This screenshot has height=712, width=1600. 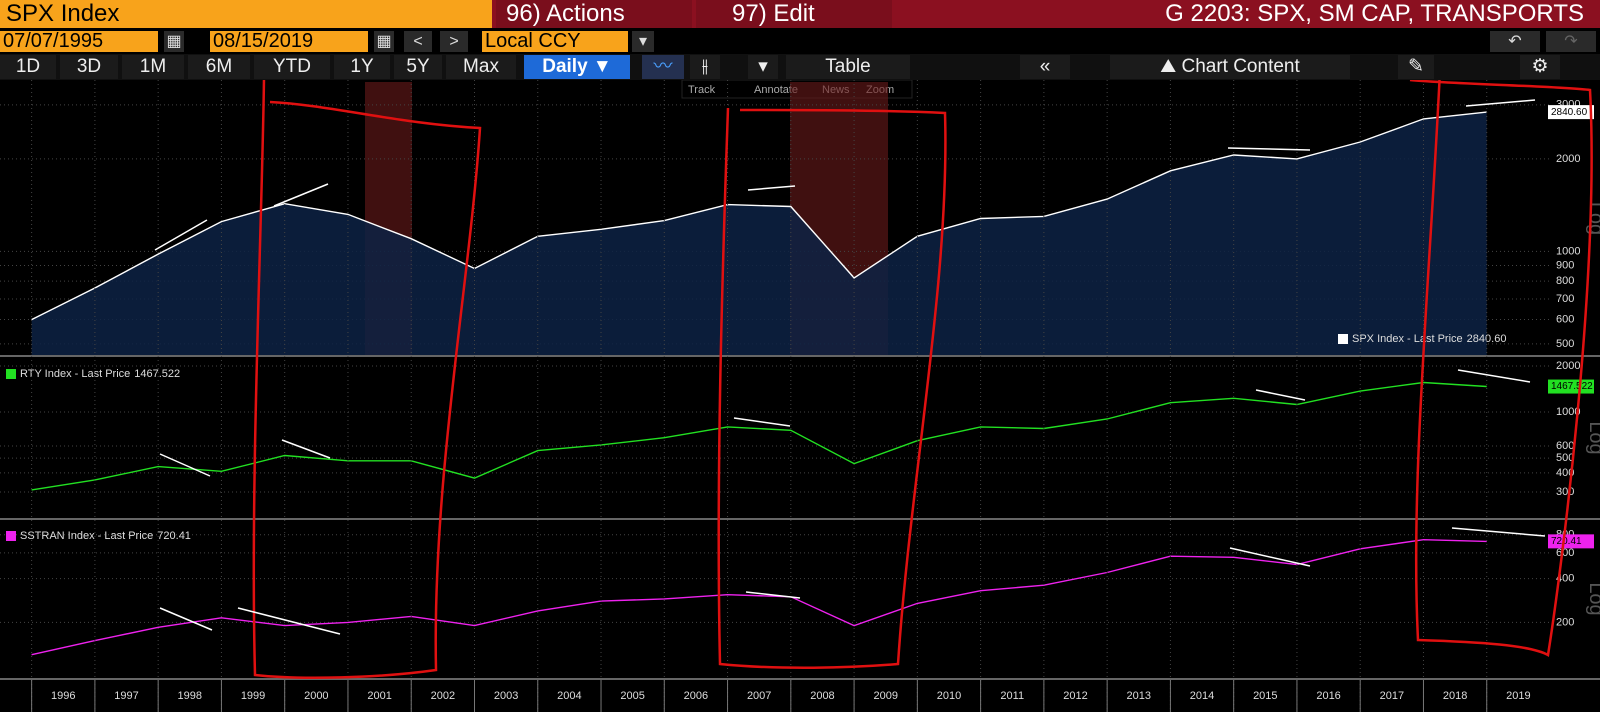 I want to click on legend-name: SSTRAN Index - Last Price, so click(x=86, y=536).